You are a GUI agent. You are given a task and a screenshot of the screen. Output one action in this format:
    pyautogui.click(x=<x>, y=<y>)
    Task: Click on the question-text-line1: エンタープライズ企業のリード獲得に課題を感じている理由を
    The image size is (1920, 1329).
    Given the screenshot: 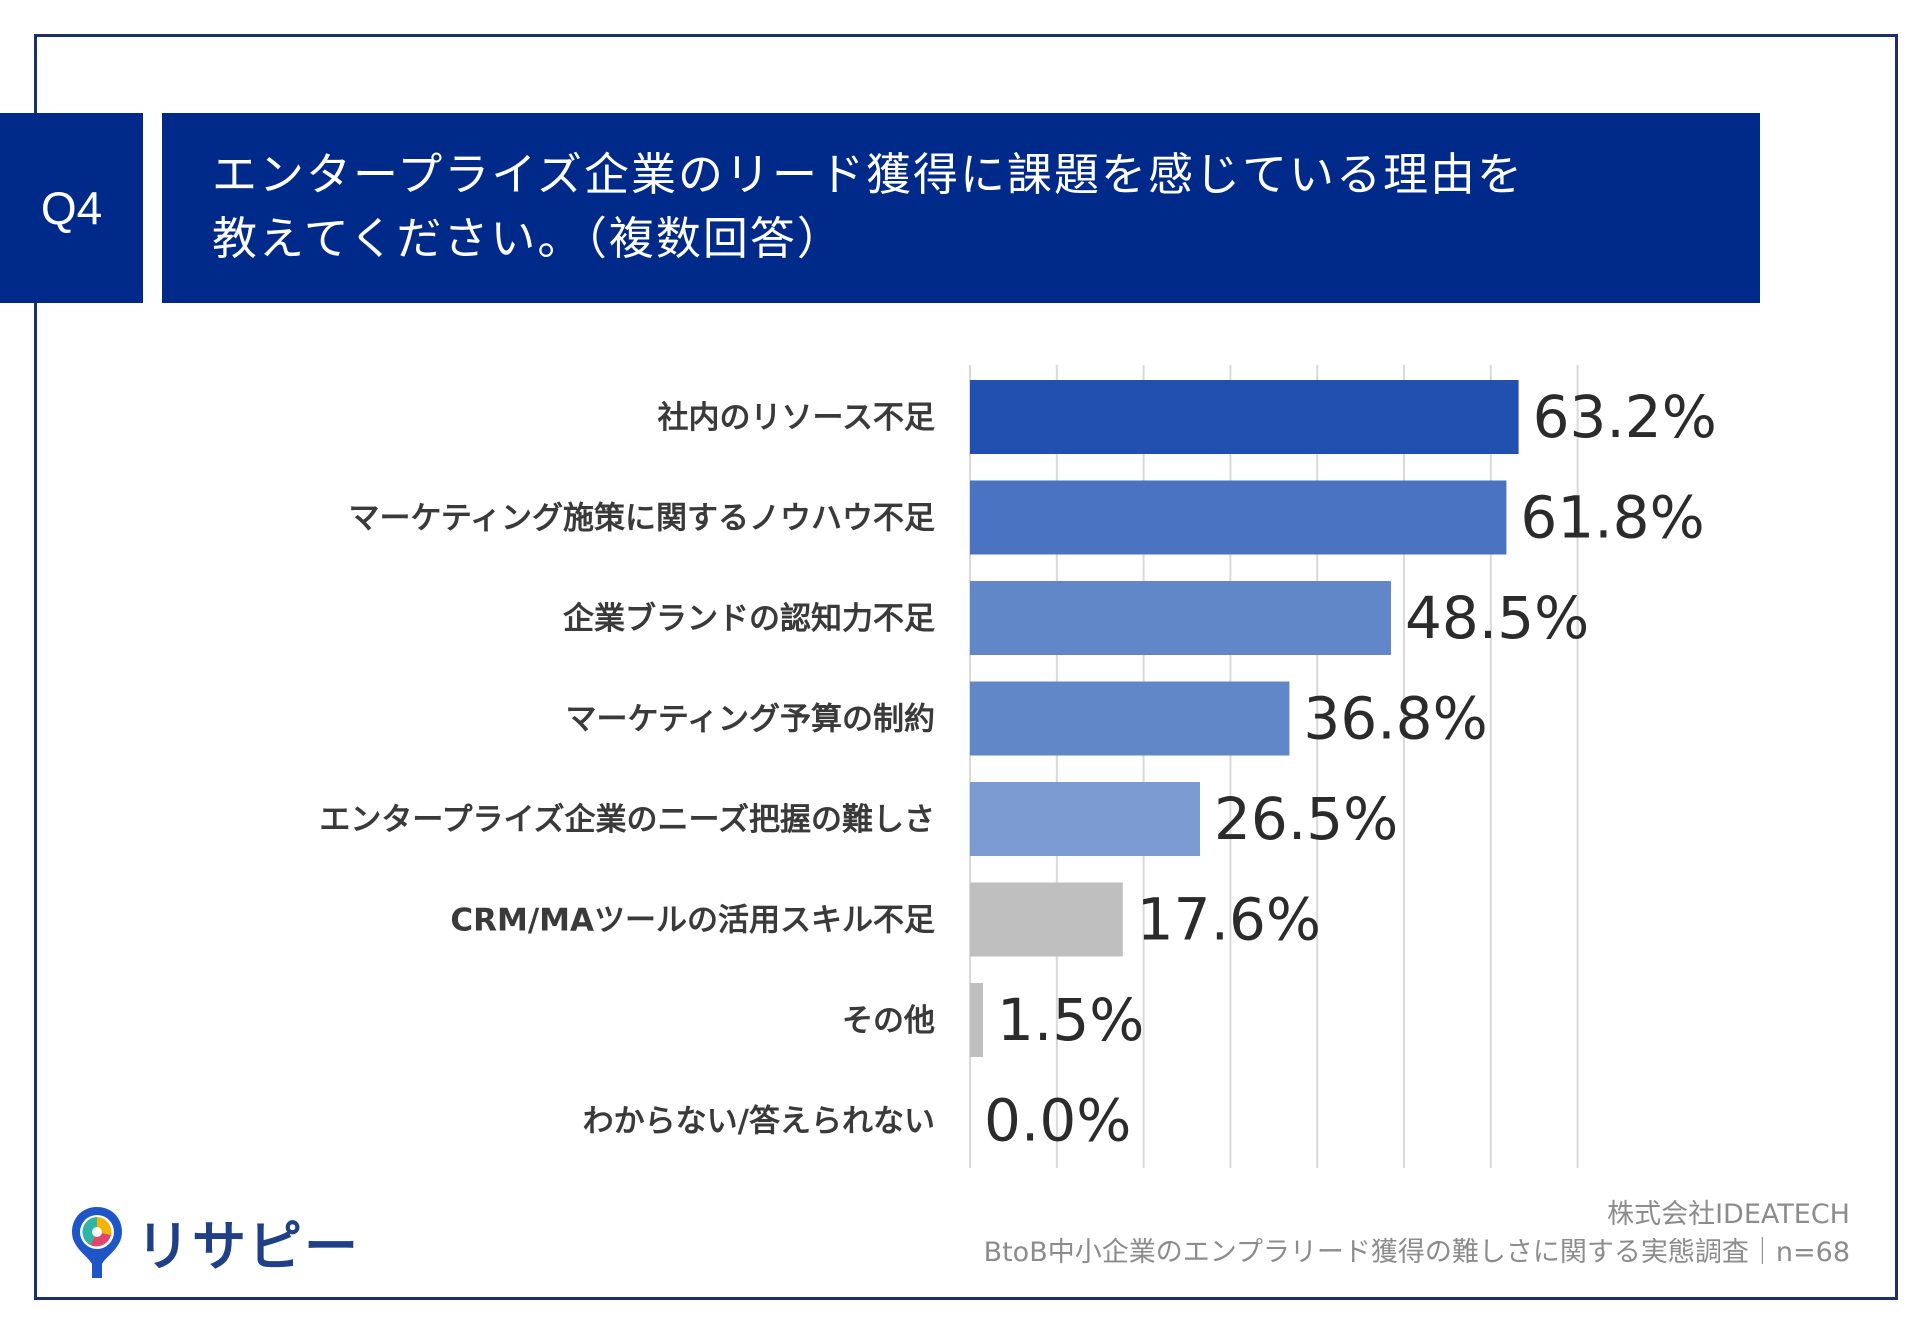 What is the action you would take?
    pyautogui.click(x=868, y=174)
    